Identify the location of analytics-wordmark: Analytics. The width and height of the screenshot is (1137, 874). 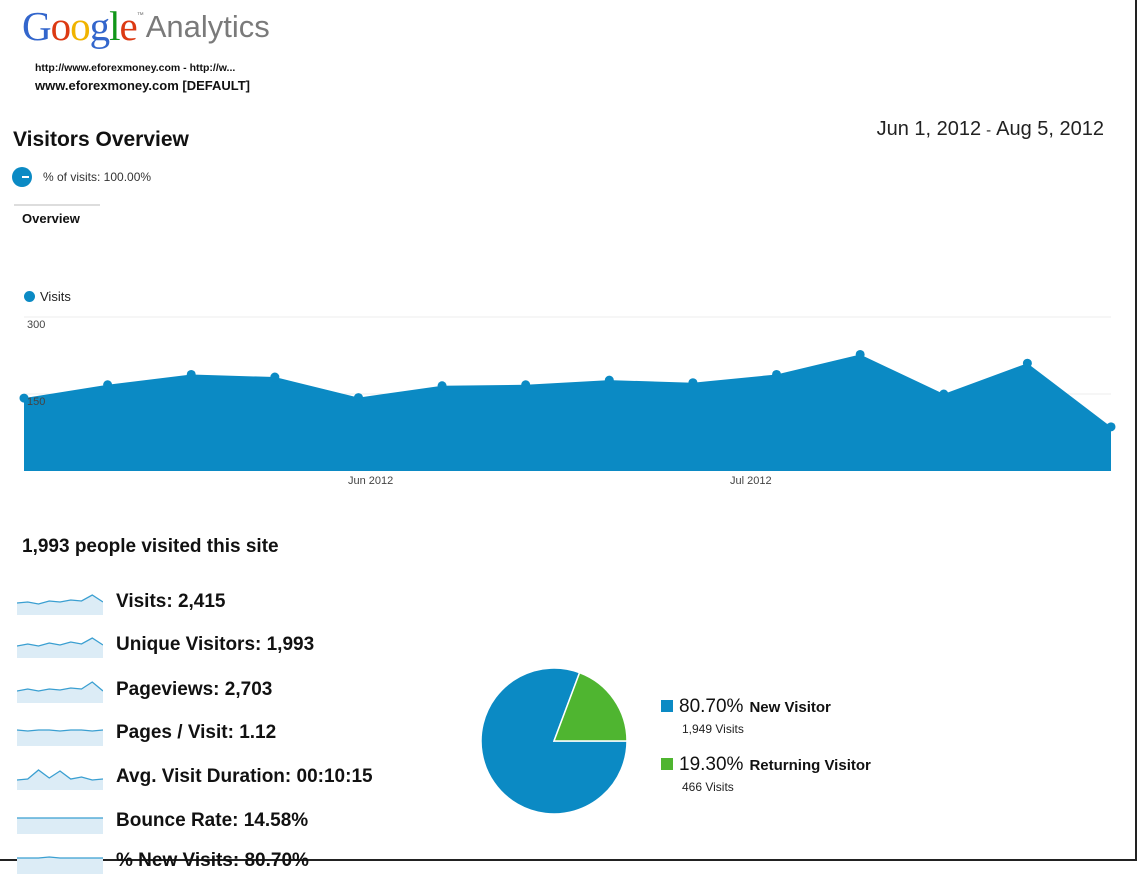
(207, 26).